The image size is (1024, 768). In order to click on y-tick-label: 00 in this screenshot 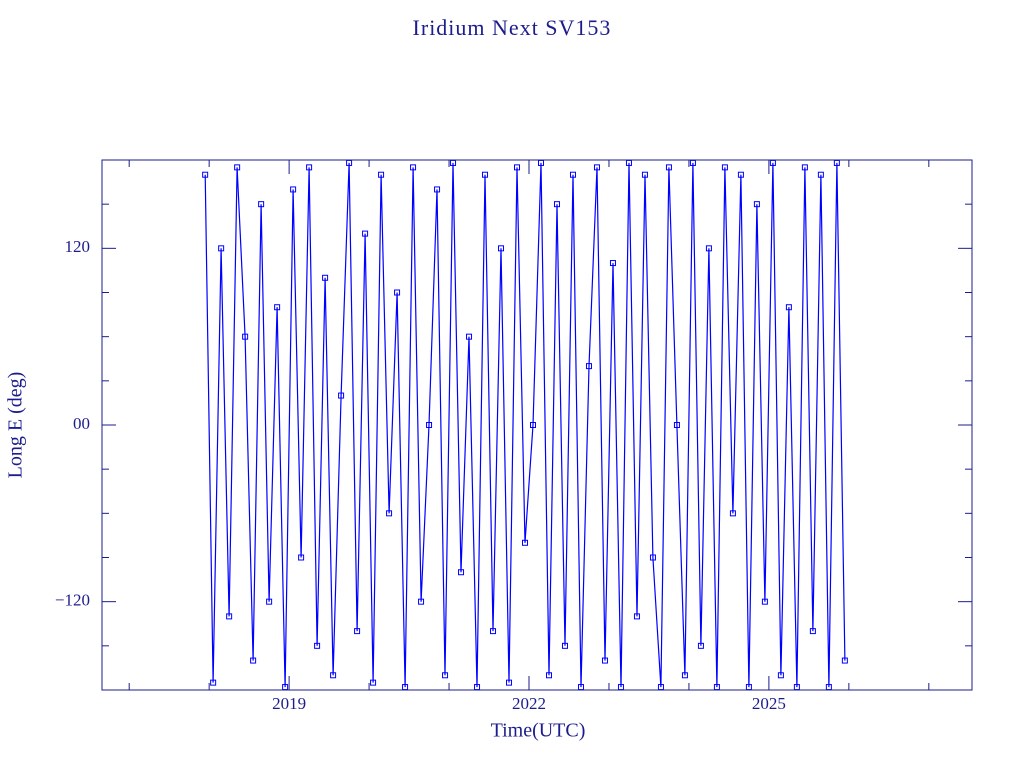, I will do `click(81, 423)`.